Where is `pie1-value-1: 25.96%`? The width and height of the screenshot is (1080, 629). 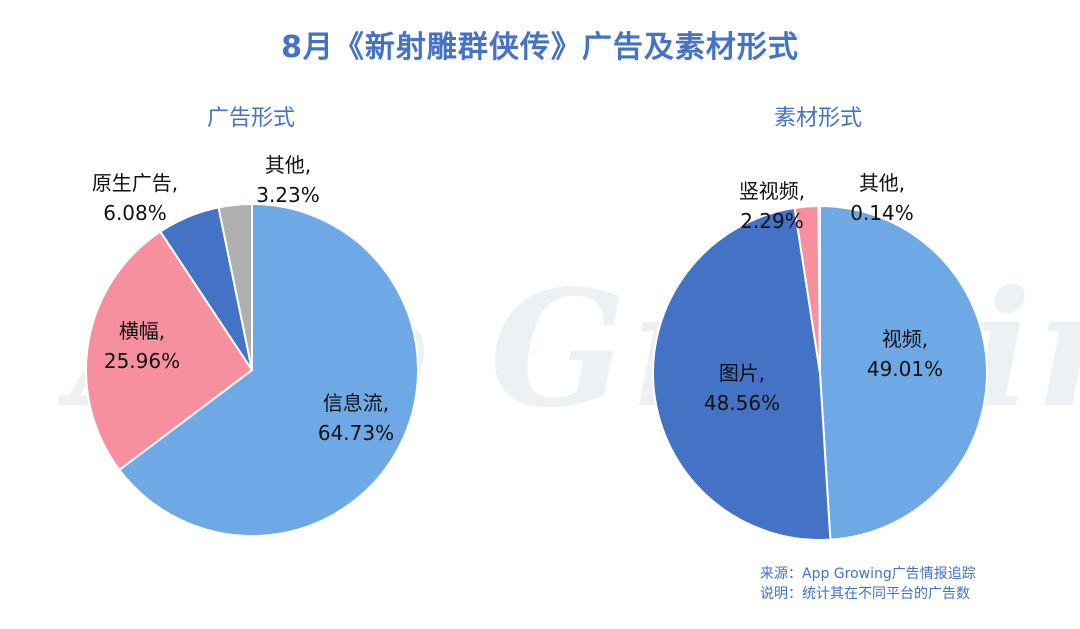
pie1-value-1: 25.96% is located at coordinates (142, 361).